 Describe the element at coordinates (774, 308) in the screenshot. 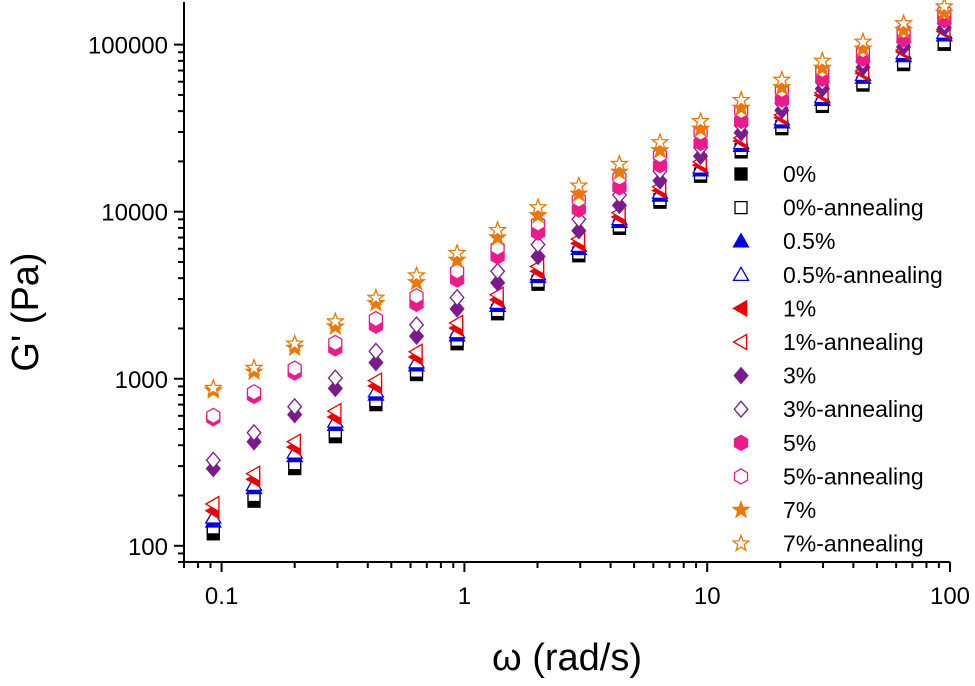

I see `legend-item: 1%` at that location.